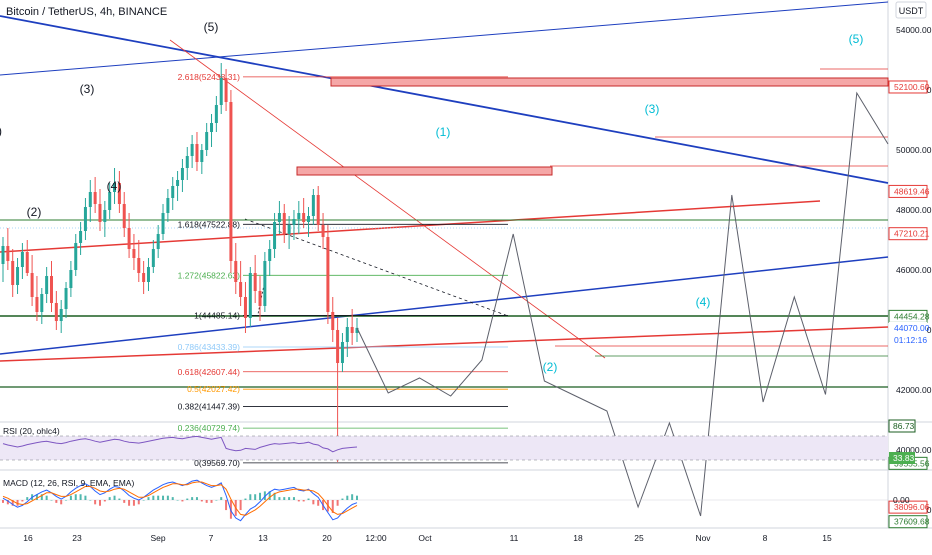 This screenshot has height=555, width=932. Describe the element at coordinates (639, 538) in the screenshot. I see `time-tick-label: 25` at that location.